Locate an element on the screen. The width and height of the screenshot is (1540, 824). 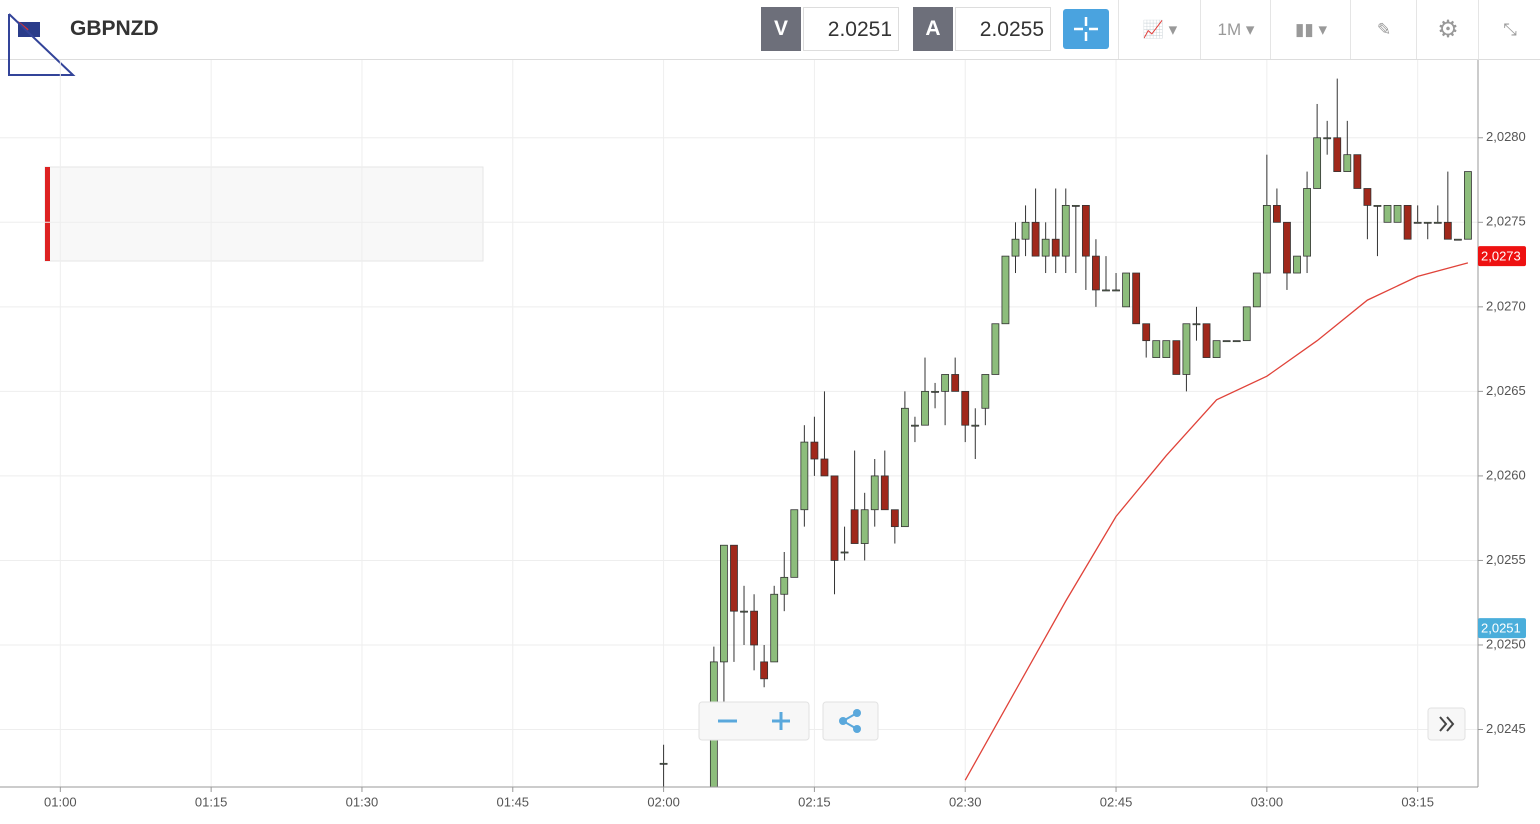
zoom-buttons is located at coordinates (754, 721).